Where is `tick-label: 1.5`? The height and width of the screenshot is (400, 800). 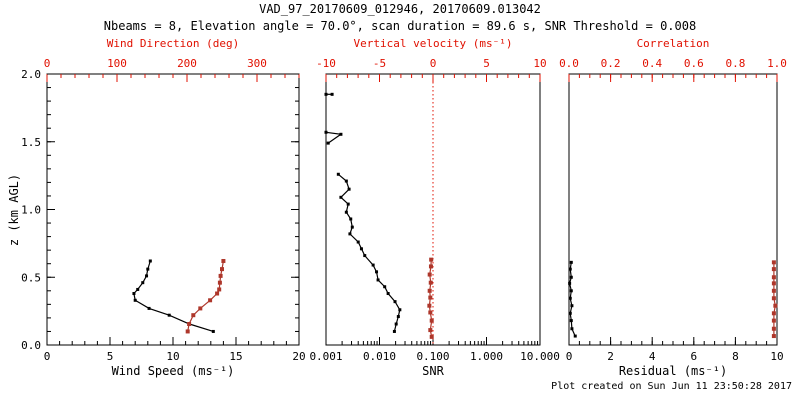
tick-label: 1.5 is located at coordinates (31, 142).